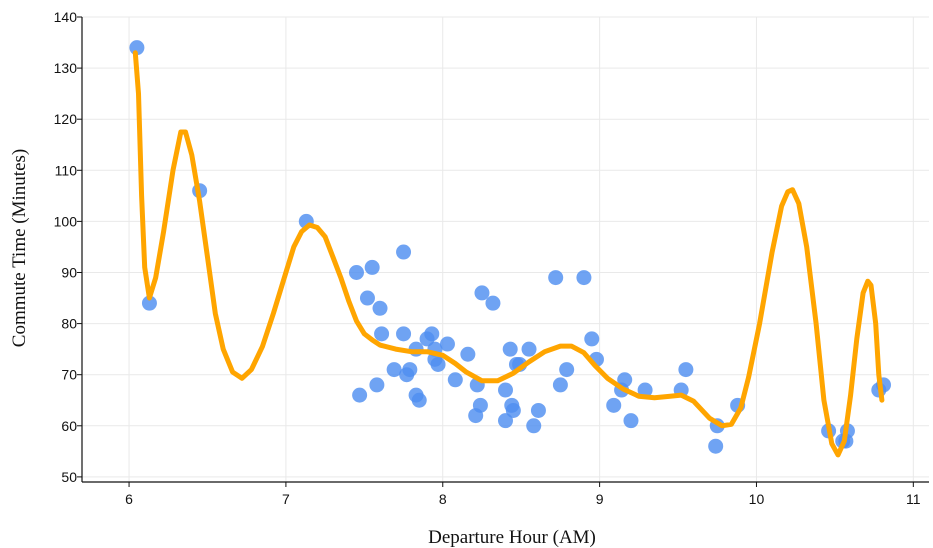 Image resolution: width=933 pixels, height=548 pixels. I want to click on x-tick-label: 10, so click(757, 499).